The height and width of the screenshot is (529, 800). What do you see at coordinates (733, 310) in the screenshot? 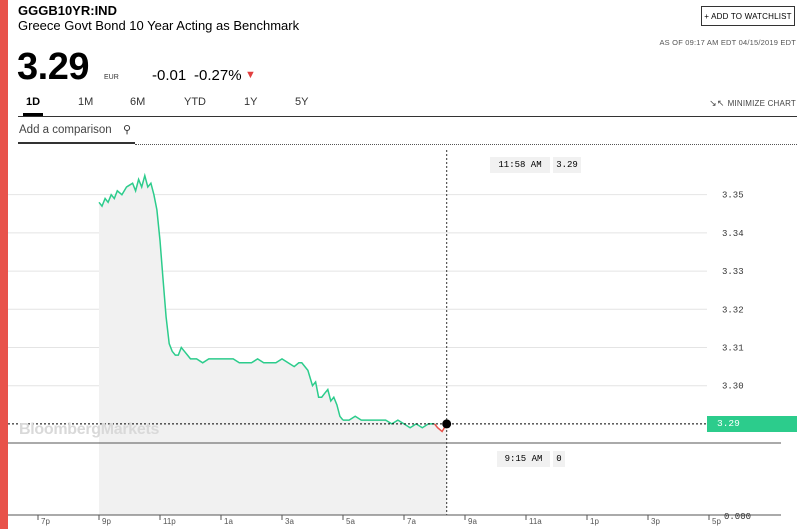
I see `y-tick-label: 3.32` at bounding box center [733, 310].